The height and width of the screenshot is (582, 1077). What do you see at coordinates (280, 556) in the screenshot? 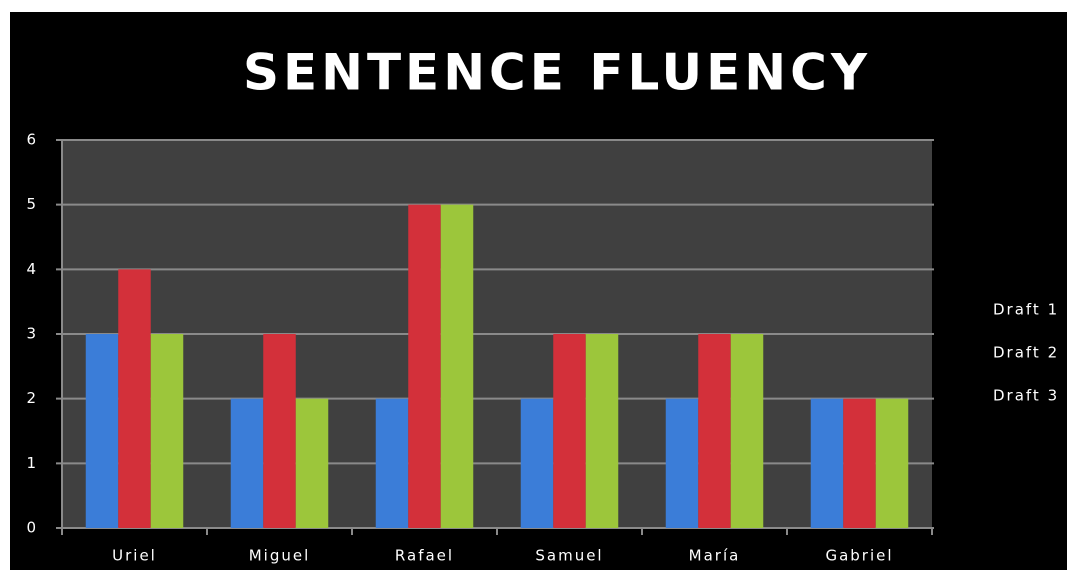
I see `x-tick-label: Miguel` at bounding box center [280, 556].